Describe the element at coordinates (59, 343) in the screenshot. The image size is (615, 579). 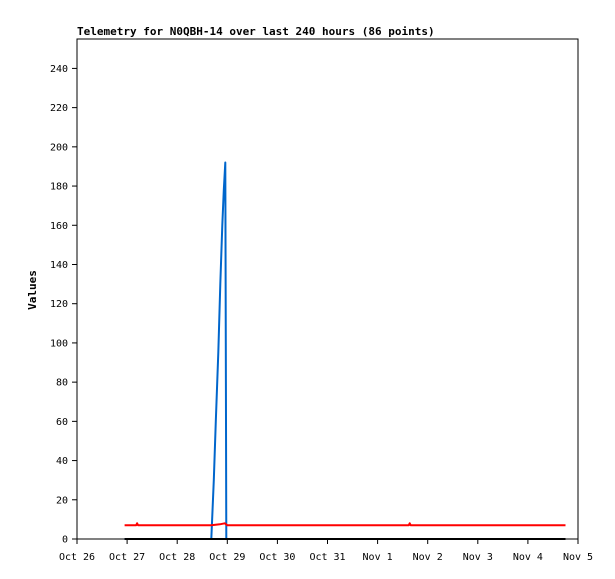
I see `y-tick-label: 100` at that location.